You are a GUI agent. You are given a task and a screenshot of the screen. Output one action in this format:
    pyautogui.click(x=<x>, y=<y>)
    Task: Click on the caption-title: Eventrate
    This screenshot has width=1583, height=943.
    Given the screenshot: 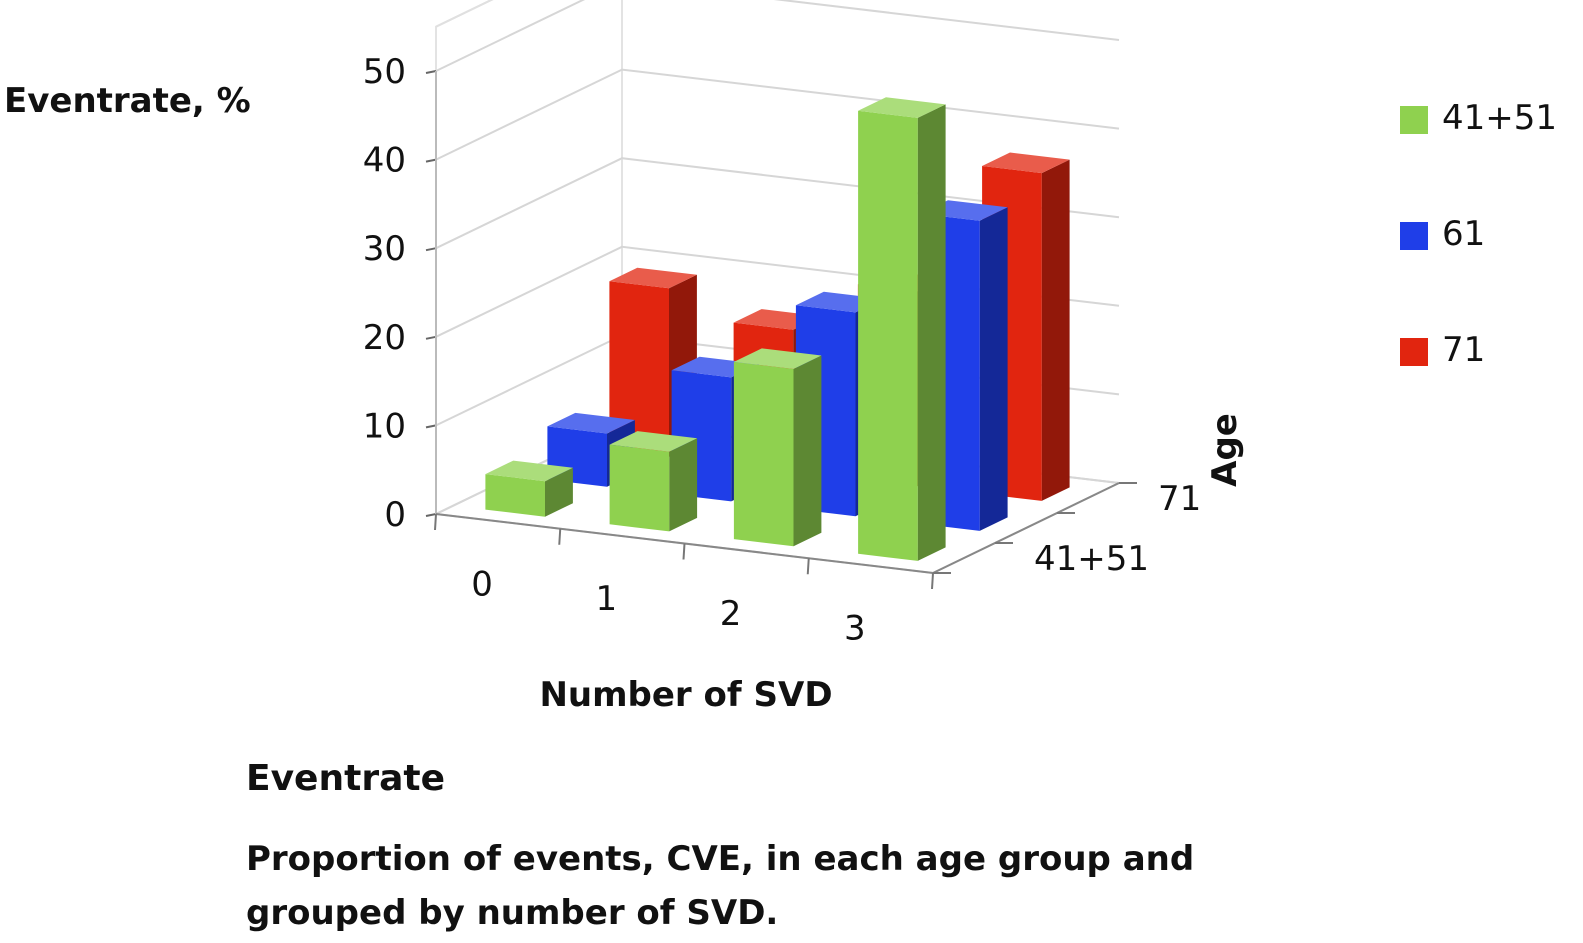 What is the action you would take?
    pyautogui.click(x=345, y=778)
    